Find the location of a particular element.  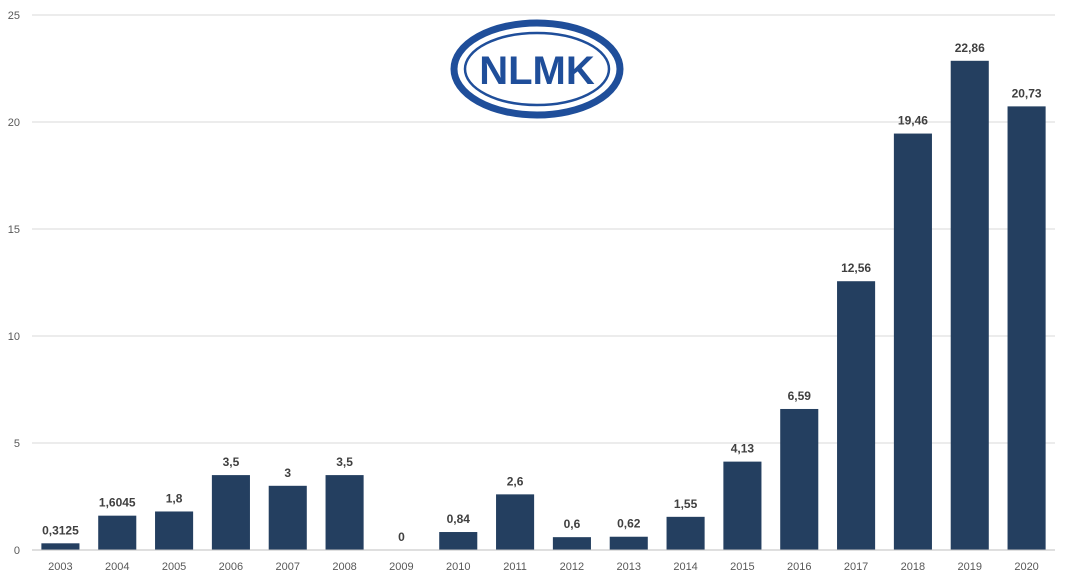

bar-2019 is located at coordinates (969, 305).